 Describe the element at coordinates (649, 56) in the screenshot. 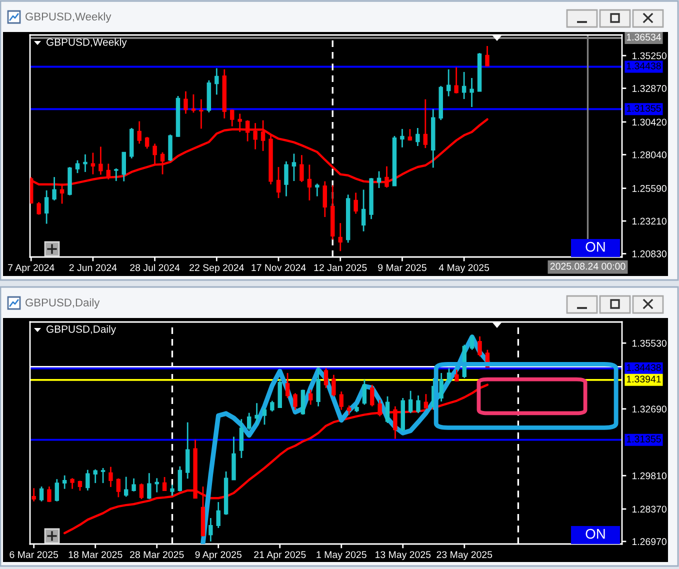

I see `y-tick-label: 1.35250` at that location.